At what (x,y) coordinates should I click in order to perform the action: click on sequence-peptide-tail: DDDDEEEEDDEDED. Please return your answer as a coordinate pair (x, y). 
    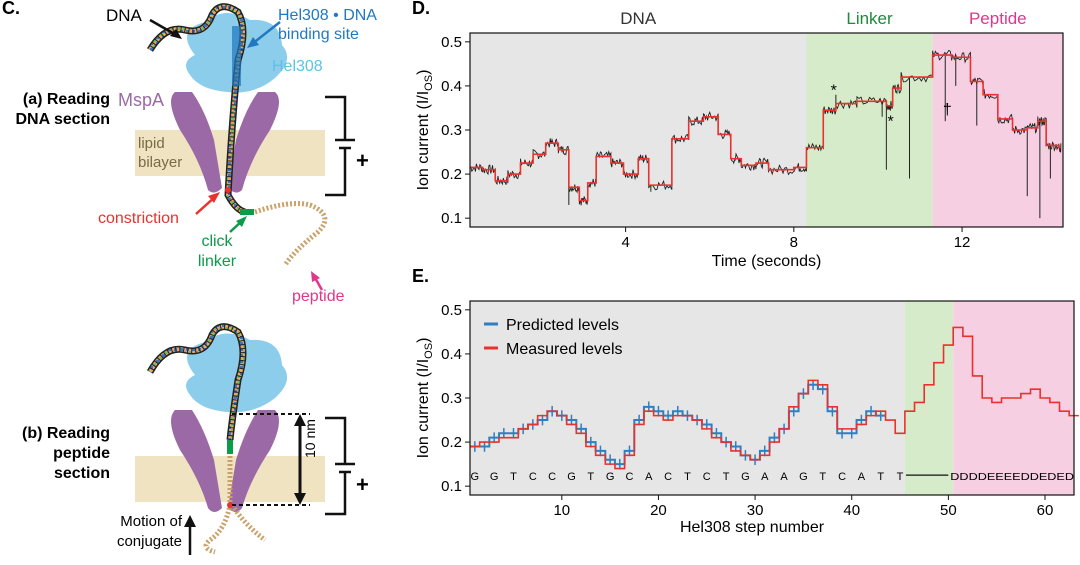
    Looking at the image, I should click on (1012, 477).